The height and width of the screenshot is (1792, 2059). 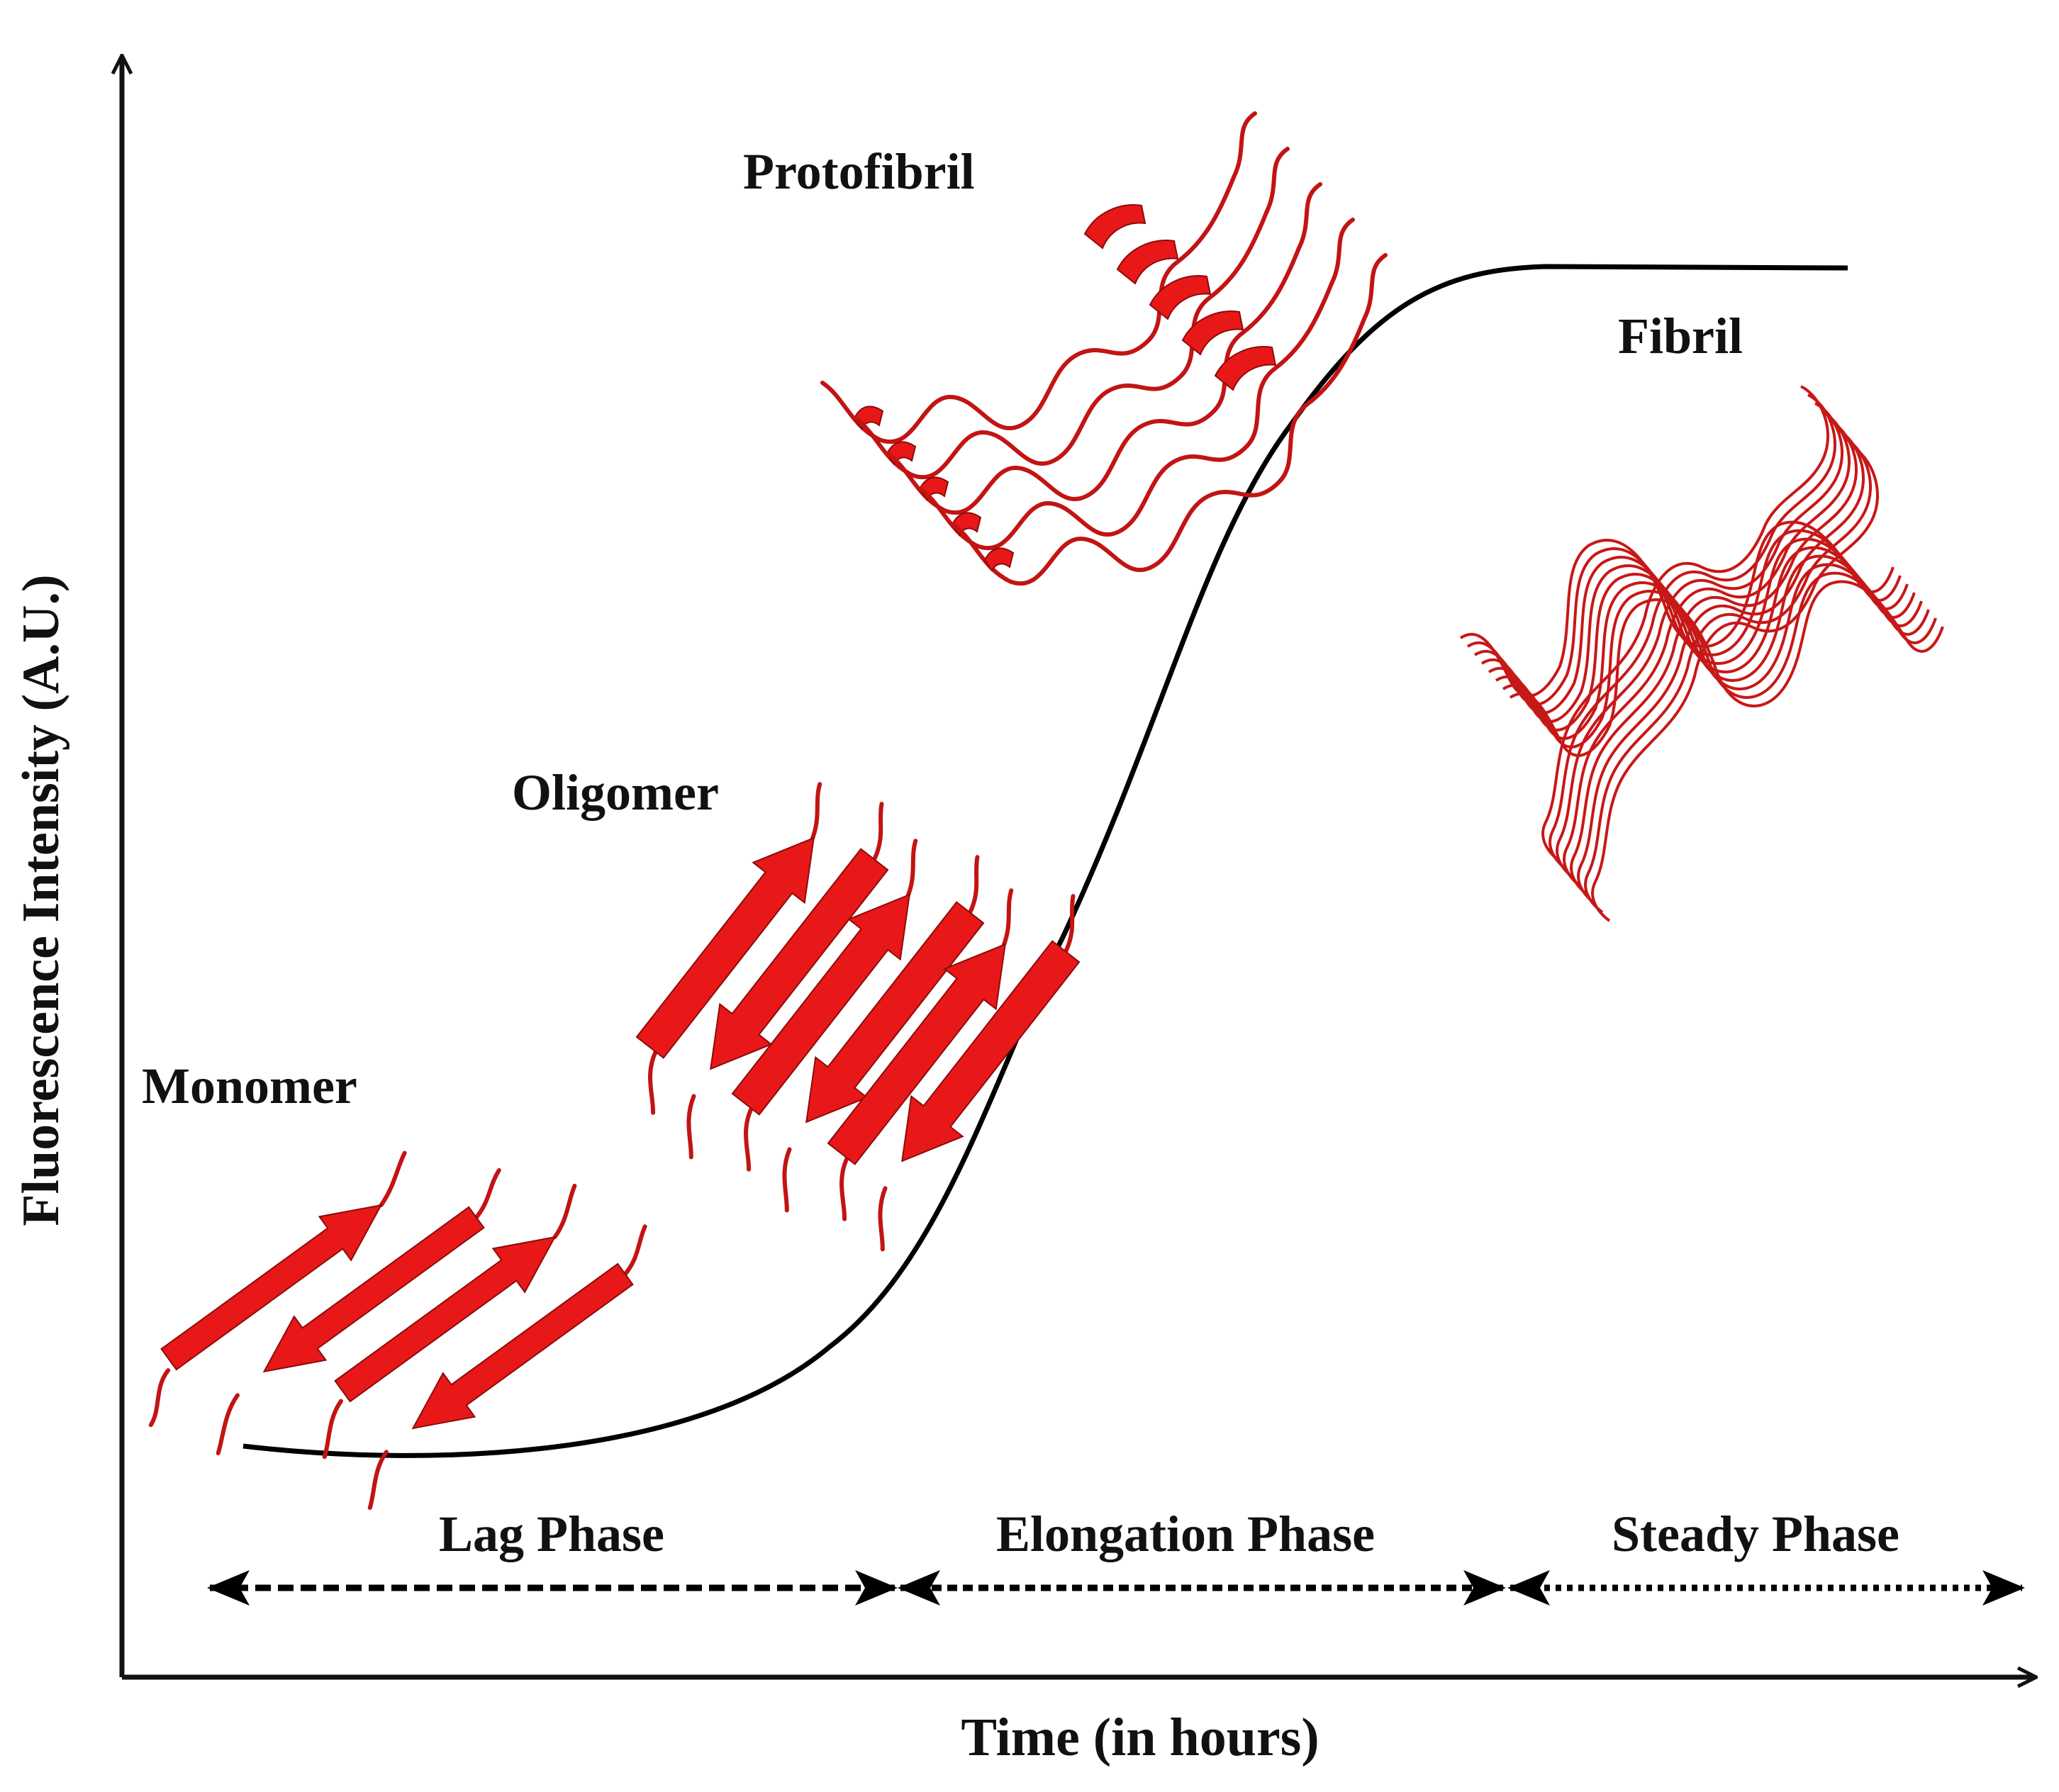 What do you see at coordinates (41, 900) in the screenshot?
I see `y-axis-label: Fluorescence Intensity (A.U.)` at bounding box center [41, 900].